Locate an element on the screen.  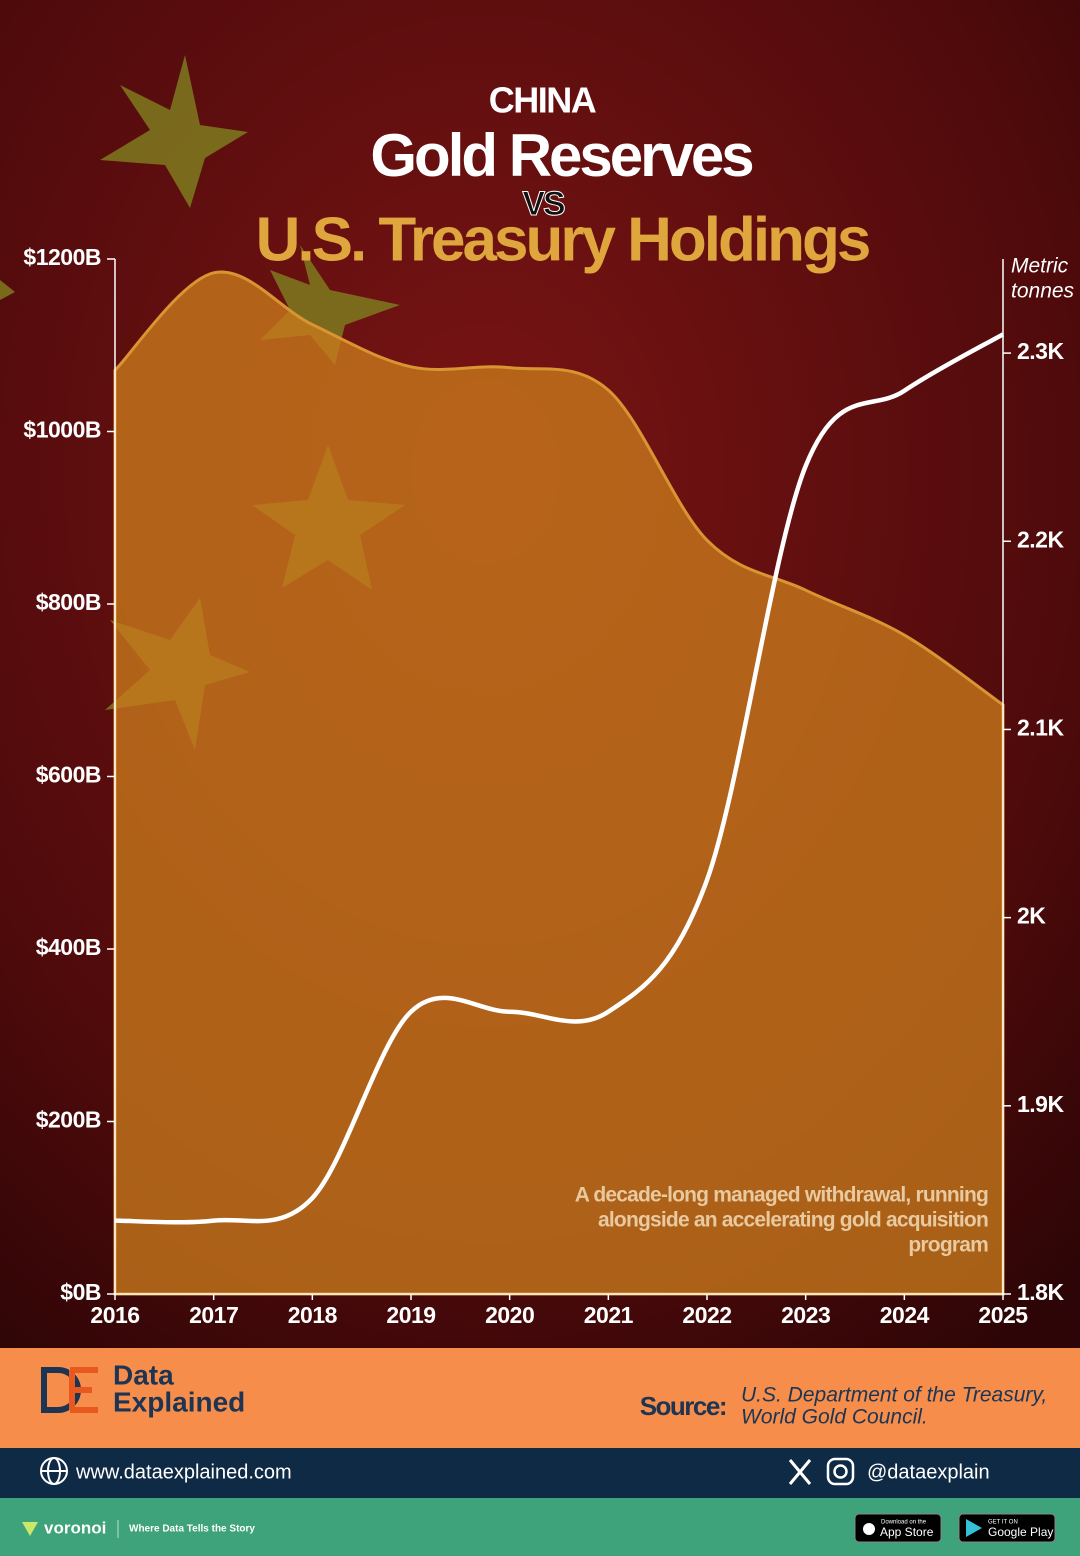
y2-axis-label: tonnes is located at coordinates (1043, 291).